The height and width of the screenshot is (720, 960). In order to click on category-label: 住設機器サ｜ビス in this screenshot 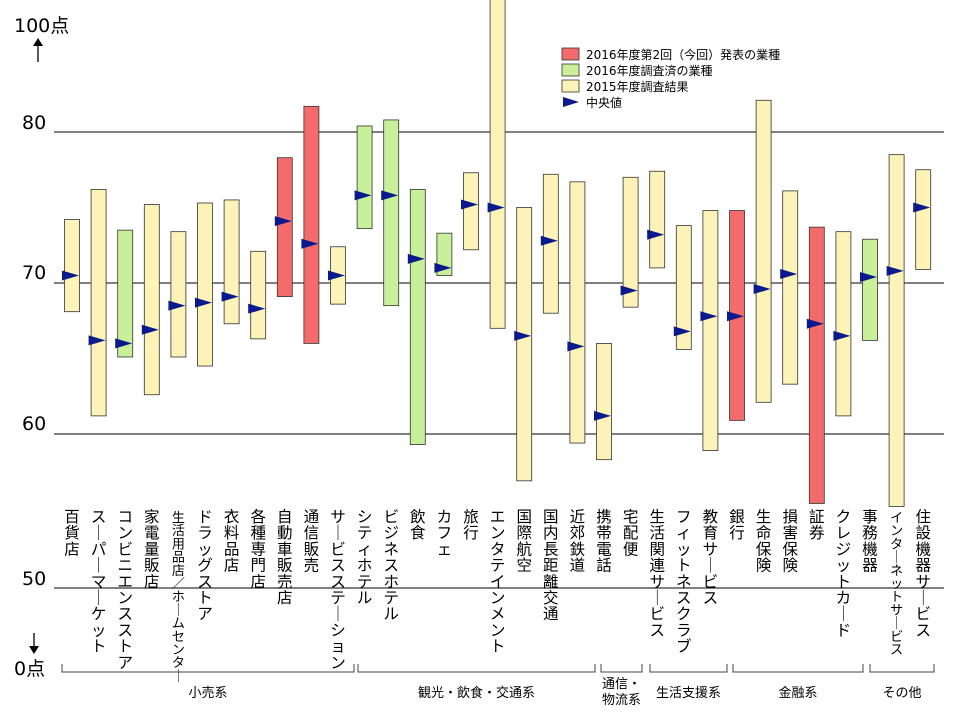, I will do `click(923, 573)`.